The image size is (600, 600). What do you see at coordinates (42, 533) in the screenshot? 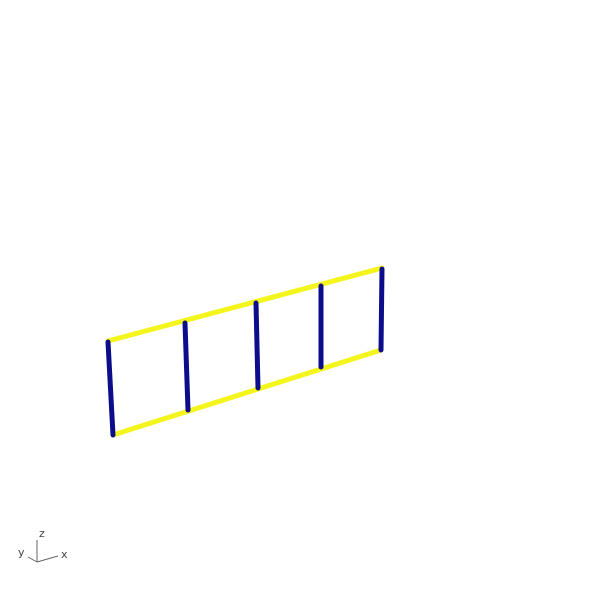
I see `z-axis-label: z` at bounding box center [42, 533].